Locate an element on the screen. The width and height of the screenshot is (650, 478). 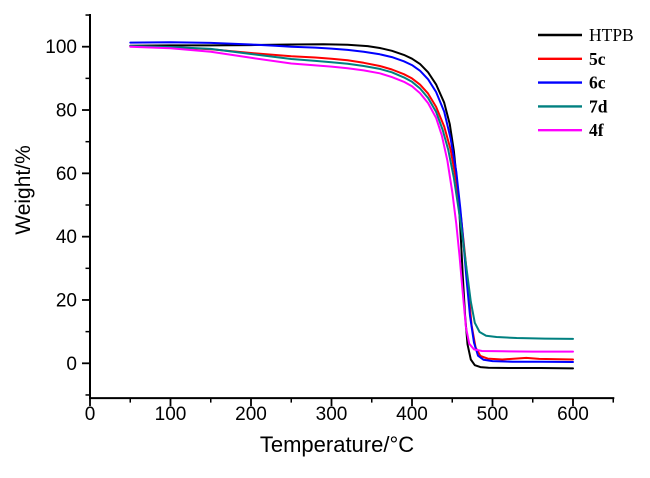
y-tick-label: 80 is located at coordinates (66, 111).